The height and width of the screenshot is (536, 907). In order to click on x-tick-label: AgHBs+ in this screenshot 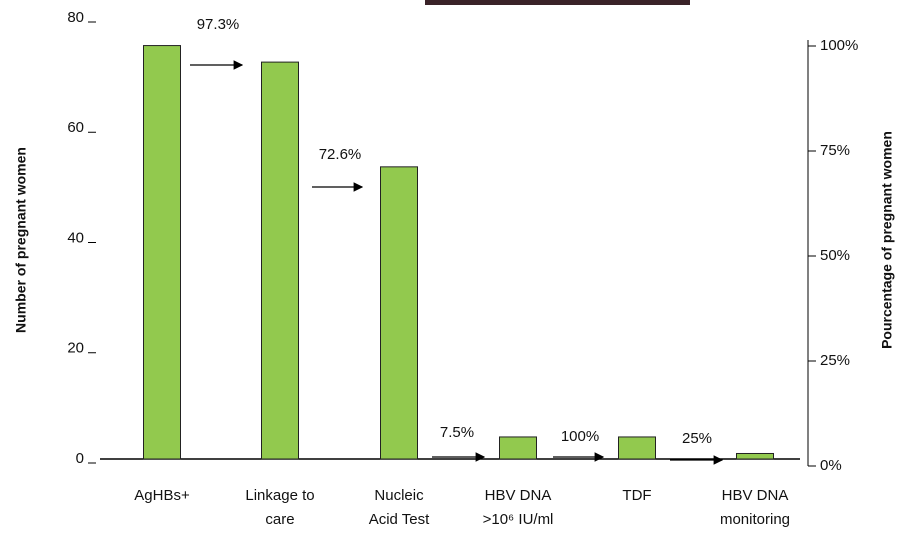, I will do `click(162, 495)`.